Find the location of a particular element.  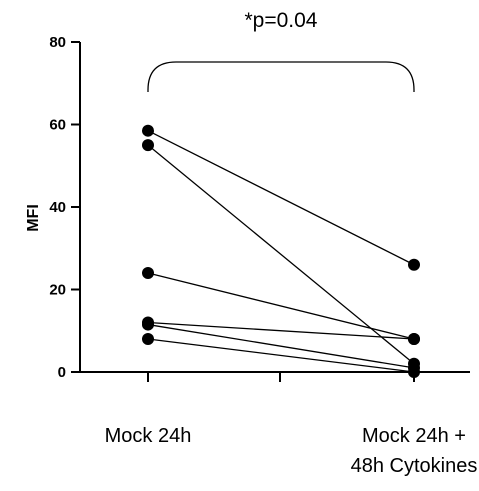

x-category-label: 48h Cytokines is located at coordinates (414, 466).